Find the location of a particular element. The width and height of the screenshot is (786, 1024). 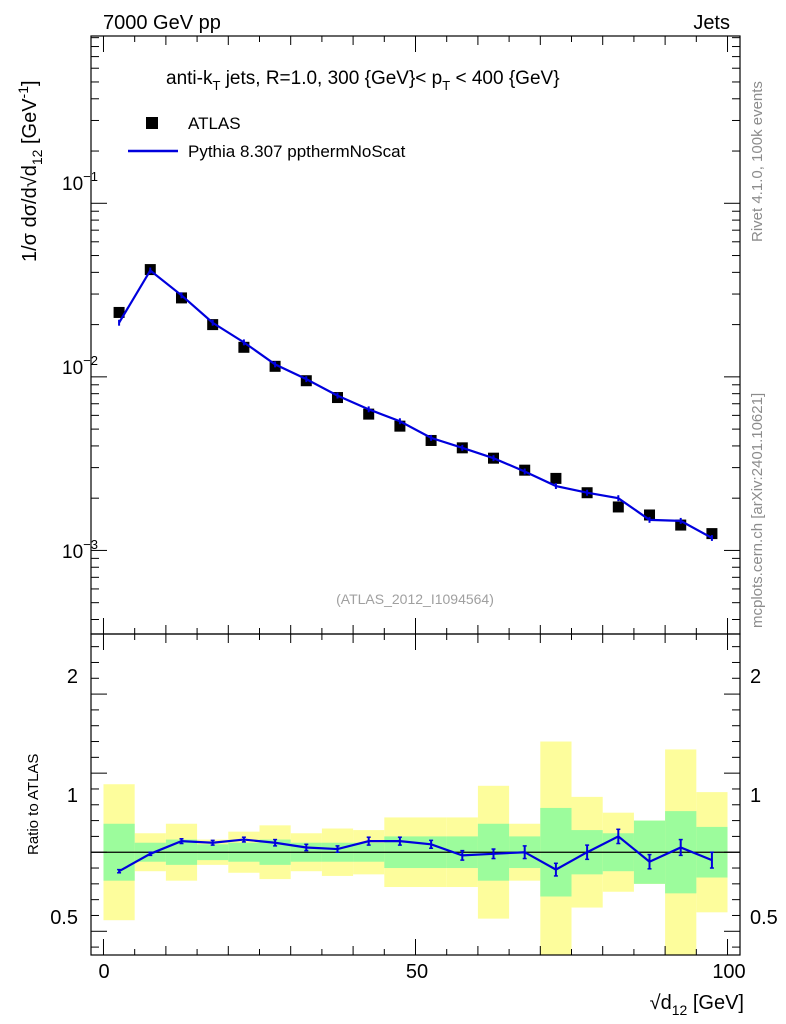

upper-tick-label-1e-3: 10⁻³ is located at coordinates (80, 550).